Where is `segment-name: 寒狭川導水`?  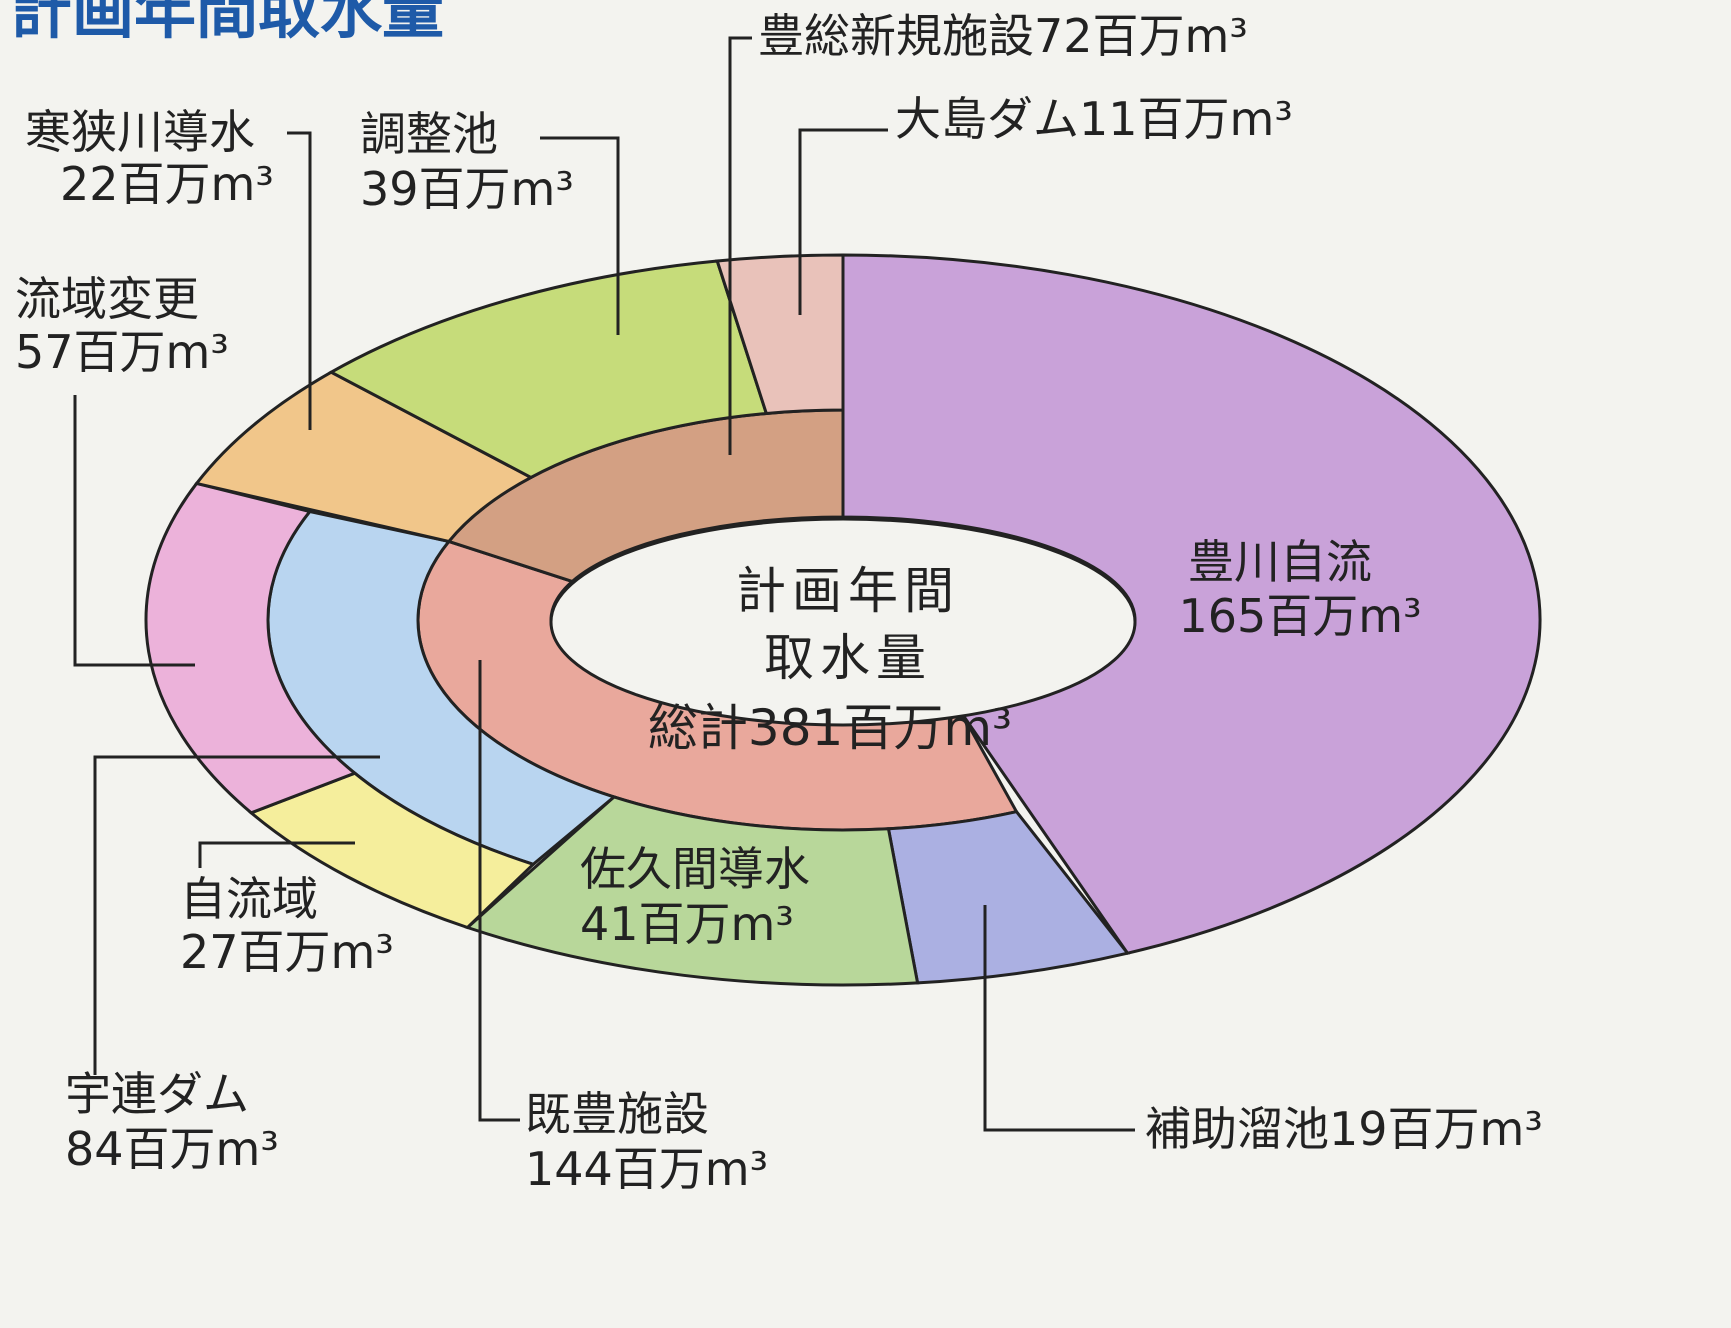 segment-name: 寒狭川導水 is located at coordinates (140, 132).